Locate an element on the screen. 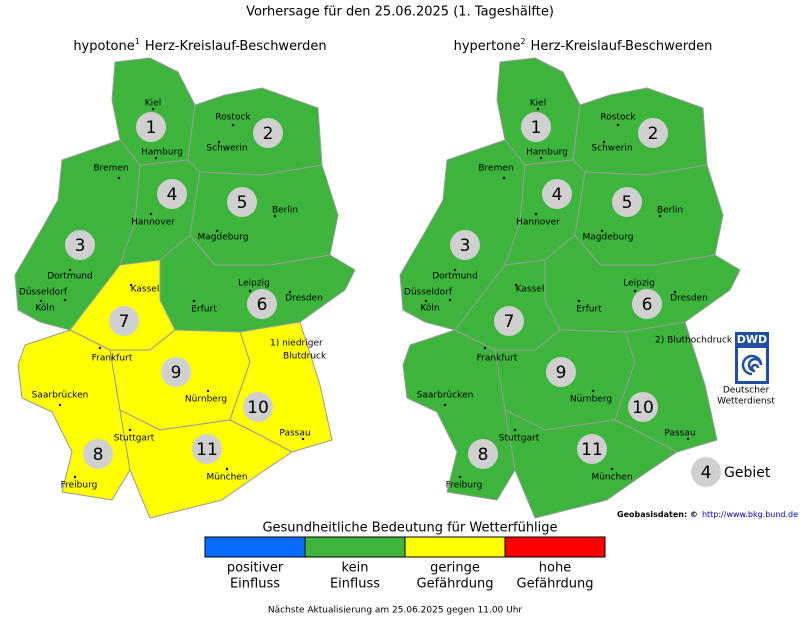 This screenshot has height=620, width=800. legend-label: Einfluss is located at coordinates (355, 584).